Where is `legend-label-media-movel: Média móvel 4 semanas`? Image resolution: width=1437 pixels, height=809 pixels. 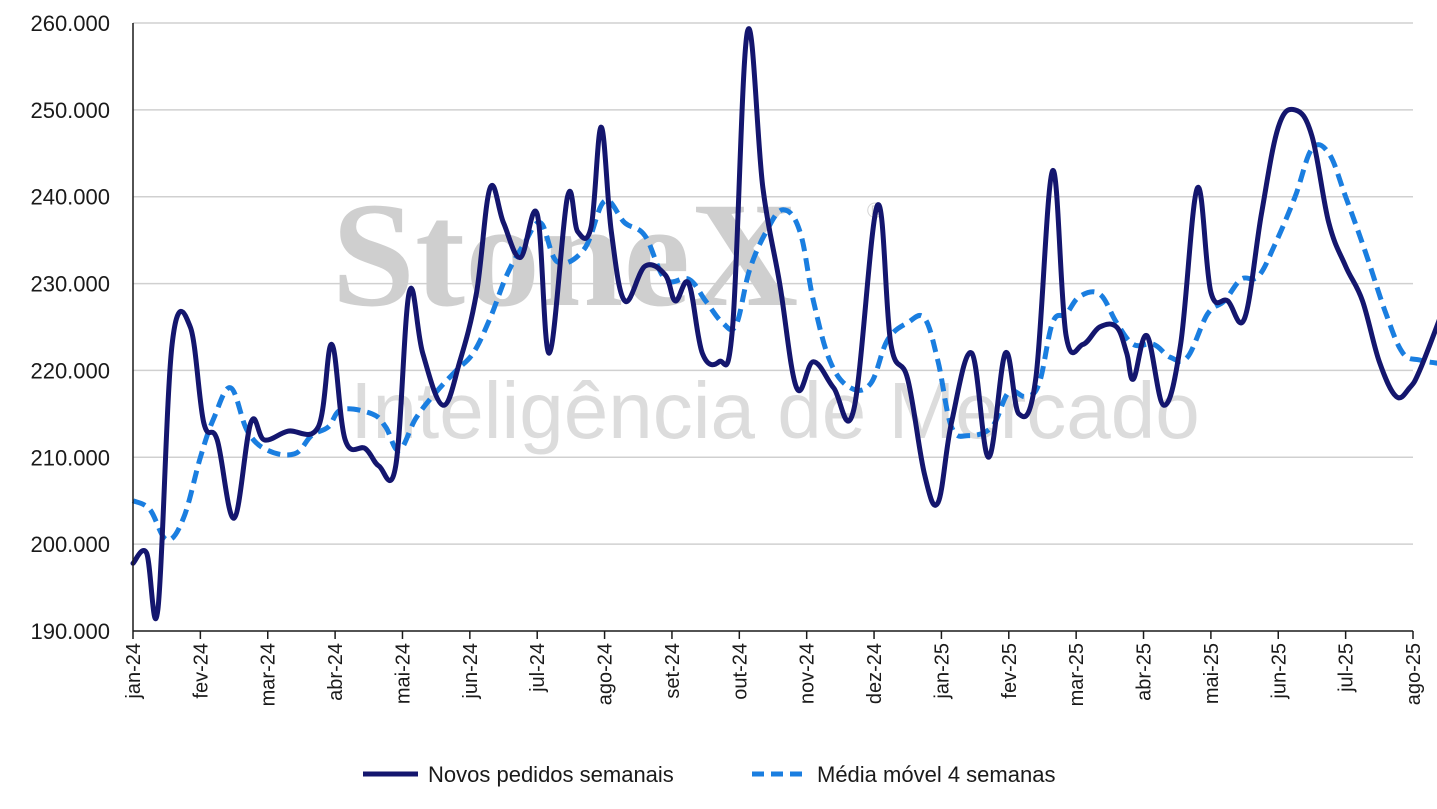
legend-label-media-movel: Média móvel 4 semanas is located at coordinates (936, 774).